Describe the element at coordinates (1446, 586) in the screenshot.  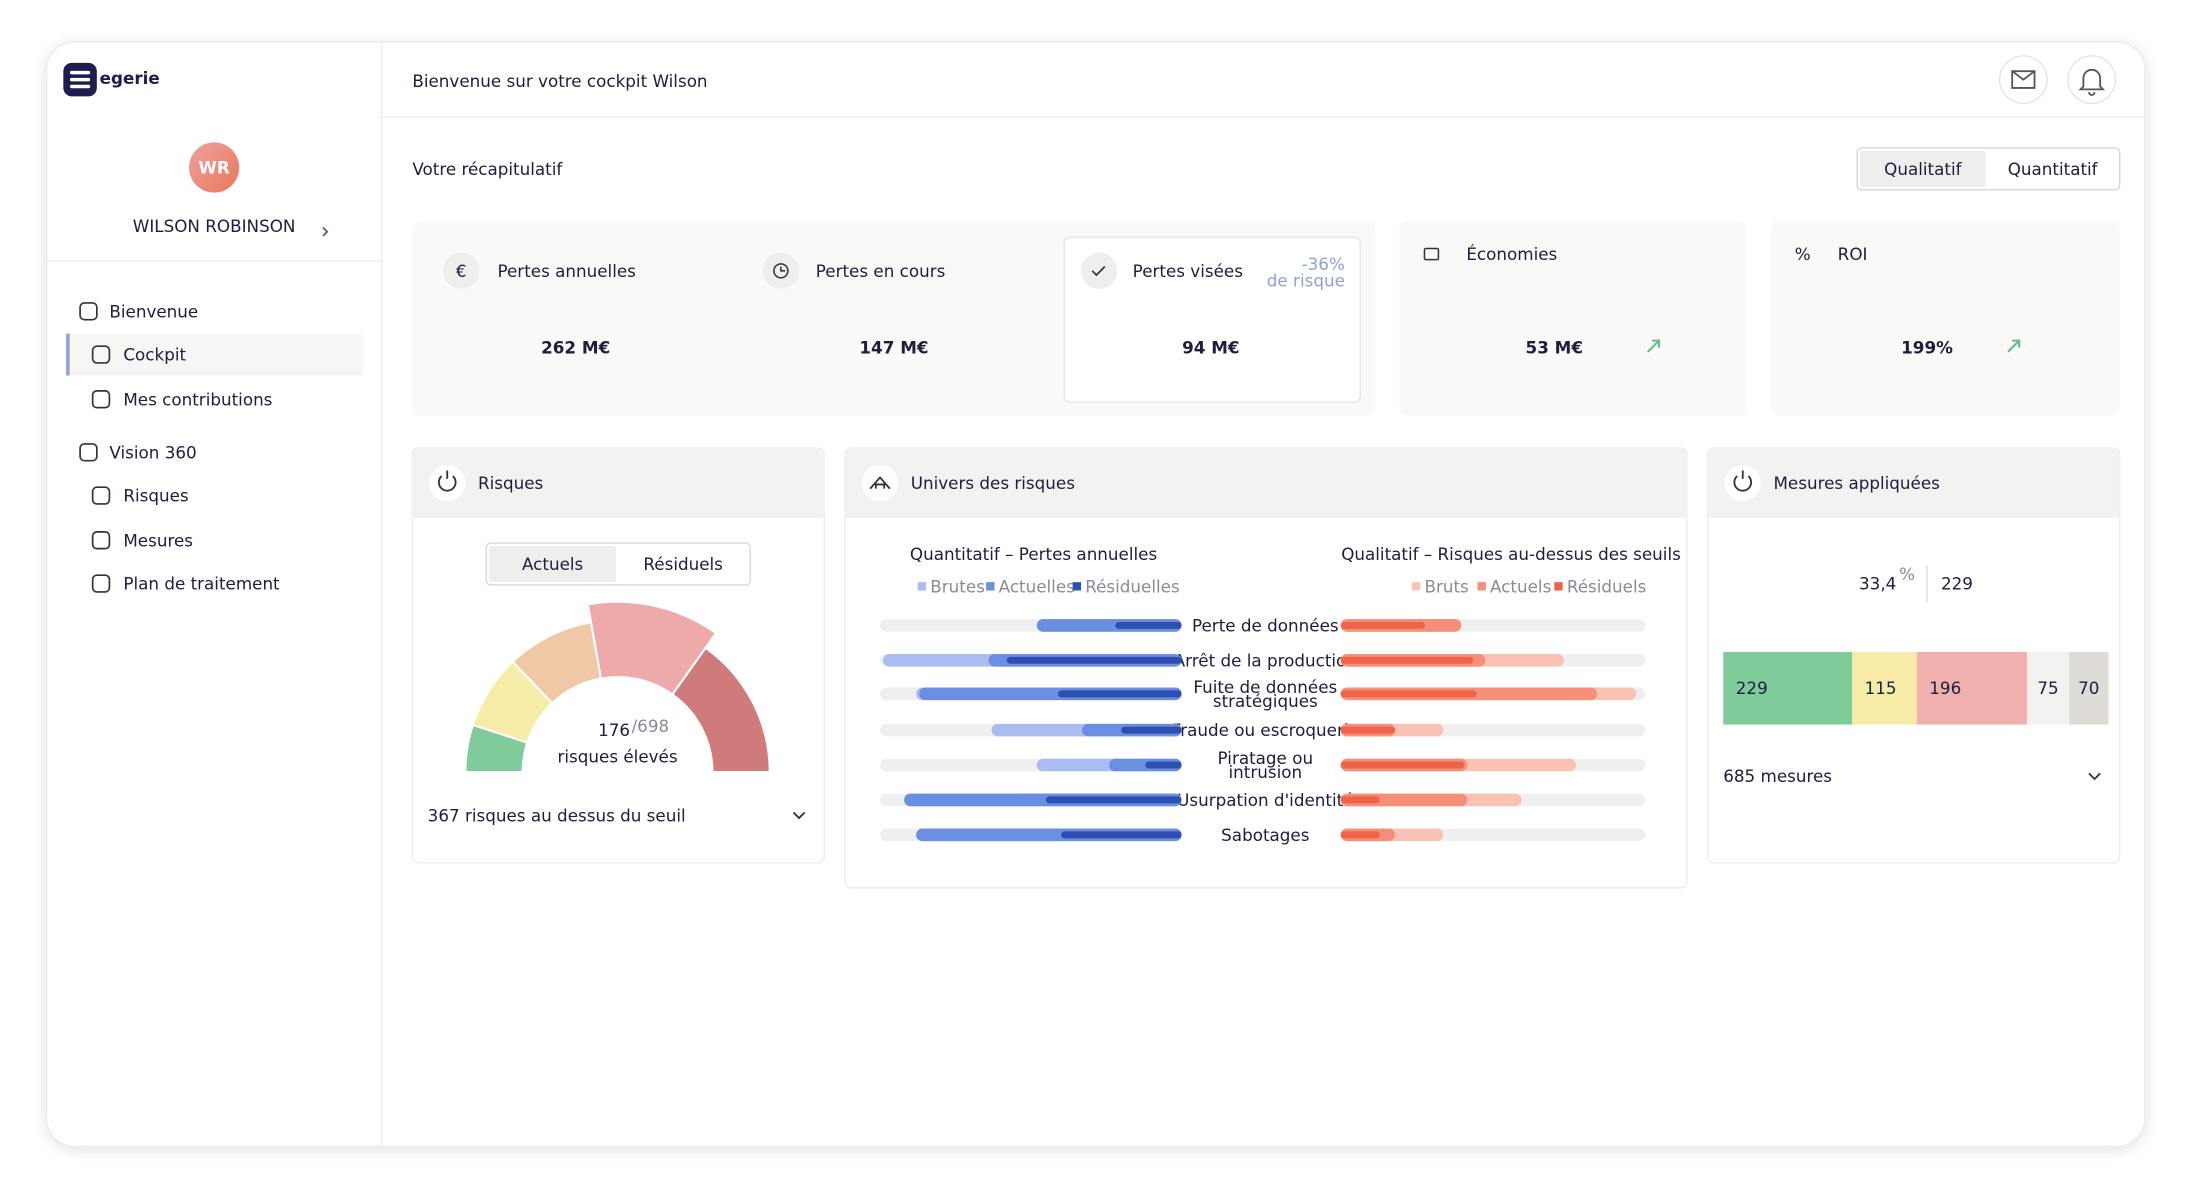
I see `legend-label: Bruts` at that location.